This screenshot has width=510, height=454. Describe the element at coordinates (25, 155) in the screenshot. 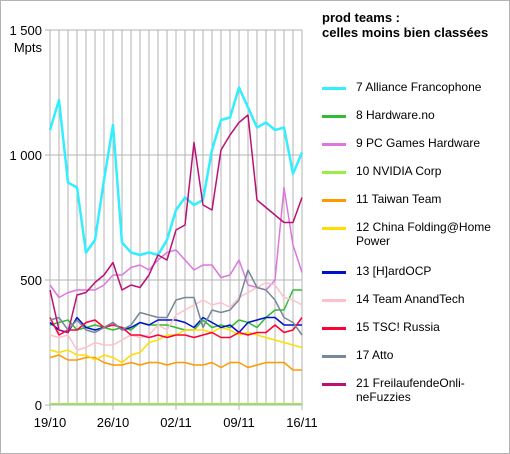

I see `y-tick-label: 1 000` at that location.